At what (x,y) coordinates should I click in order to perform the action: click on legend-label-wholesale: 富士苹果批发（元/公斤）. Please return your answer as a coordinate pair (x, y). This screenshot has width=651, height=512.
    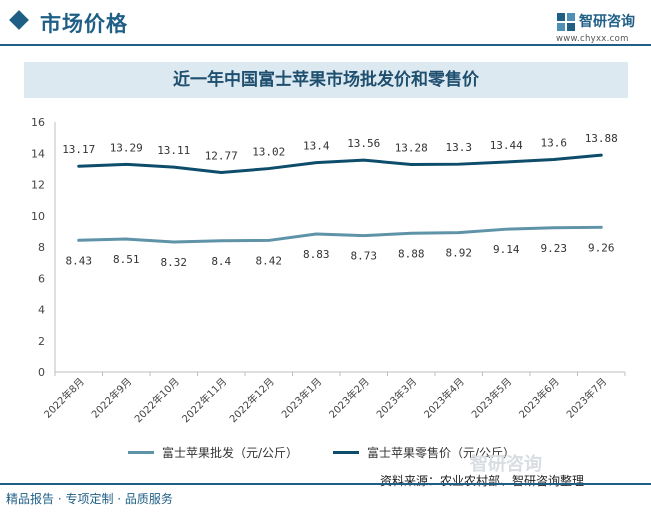
    Looking at the image, I should click on (230, 452).